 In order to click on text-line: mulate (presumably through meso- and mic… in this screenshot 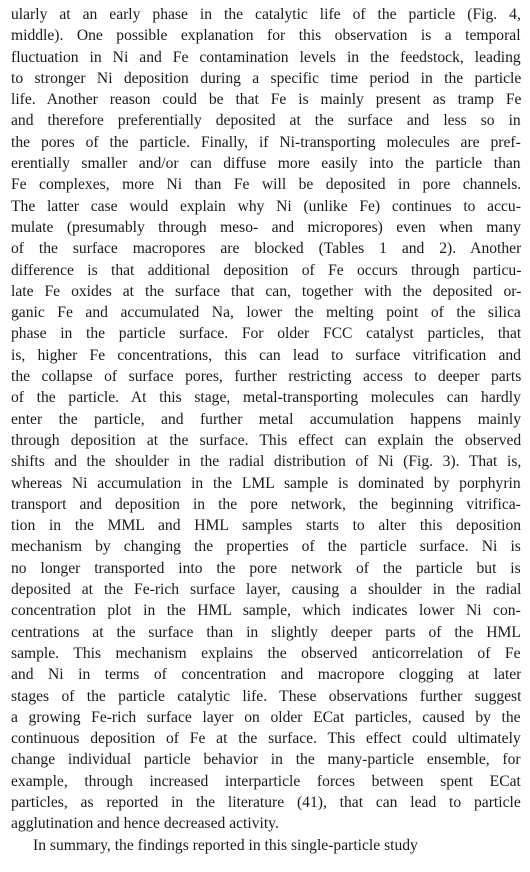, I will do `click(266, 227)`.